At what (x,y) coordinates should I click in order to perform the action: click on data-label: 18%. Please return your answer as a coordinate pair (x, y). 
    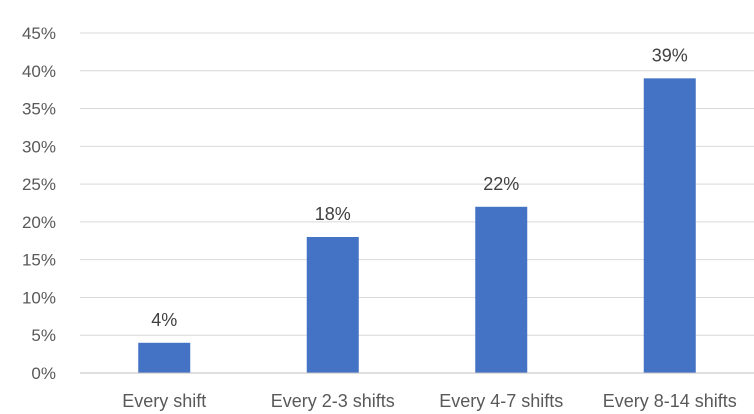
    Looking at the image, I should click on (333, 214).